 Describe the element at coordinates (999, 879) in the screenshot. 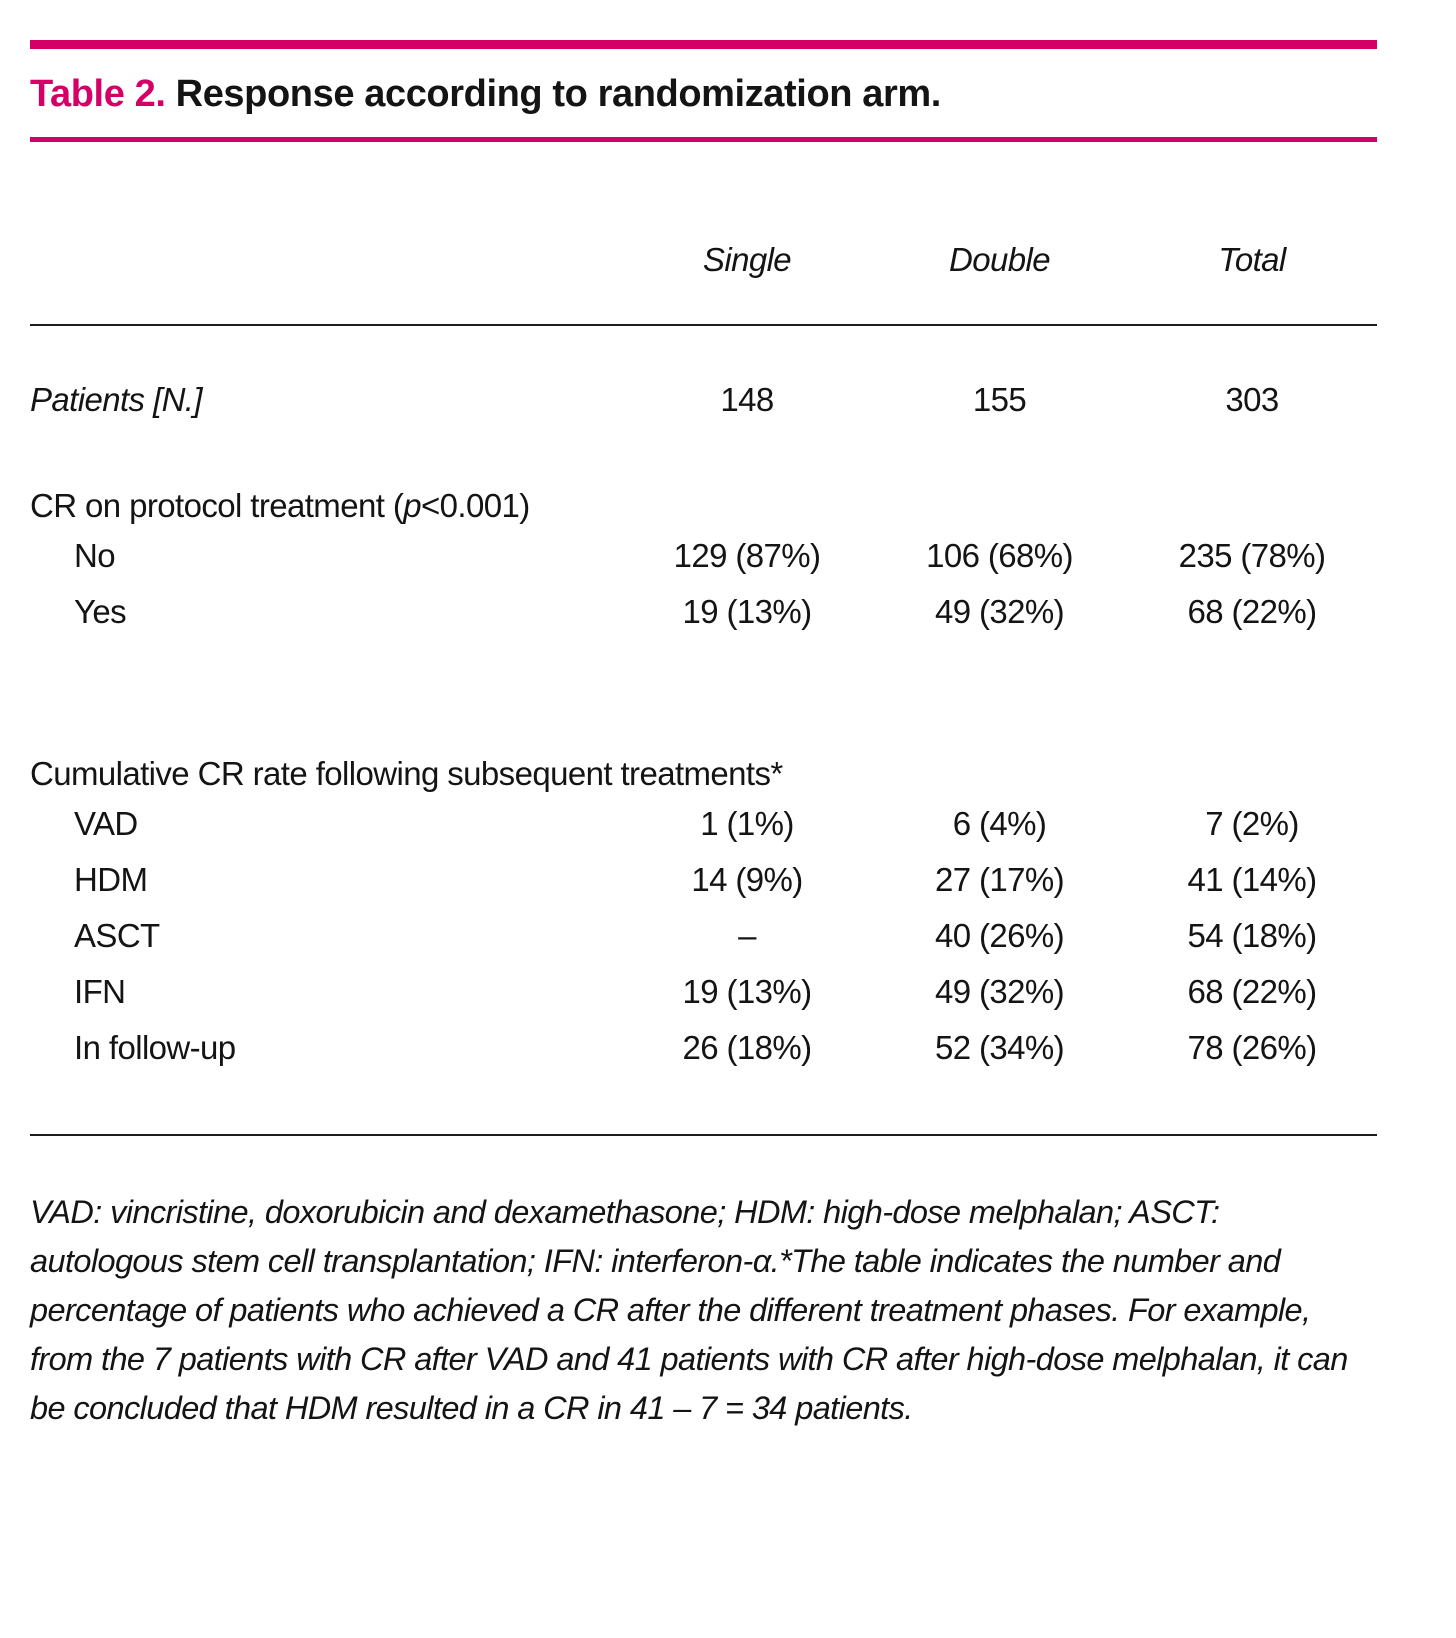

I see `value-double: 27 (17%)` at that location.